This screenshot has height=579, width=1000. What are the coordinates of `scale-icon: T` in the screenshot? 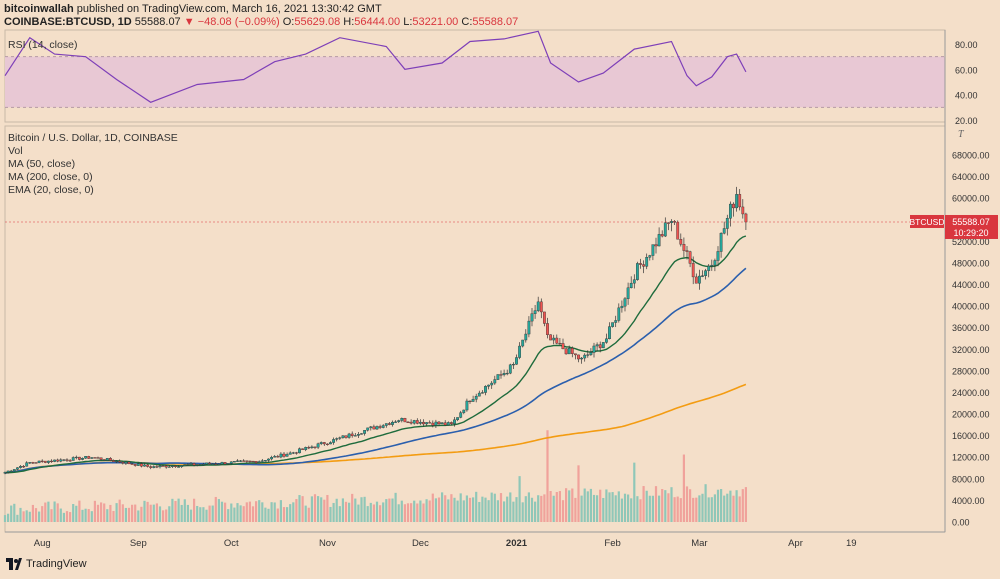 It's located at (961, 134).